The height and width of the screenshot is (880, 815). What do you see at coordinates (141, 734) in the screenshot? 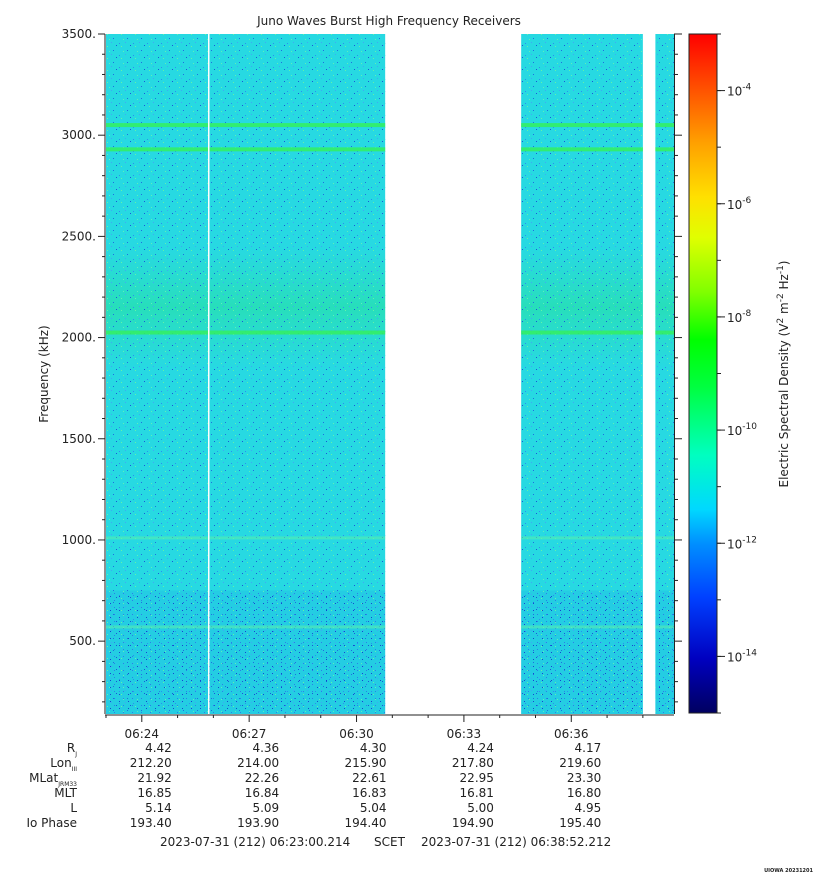
I see `x-tick-label: 06:24` at bounding box center [141, 734].